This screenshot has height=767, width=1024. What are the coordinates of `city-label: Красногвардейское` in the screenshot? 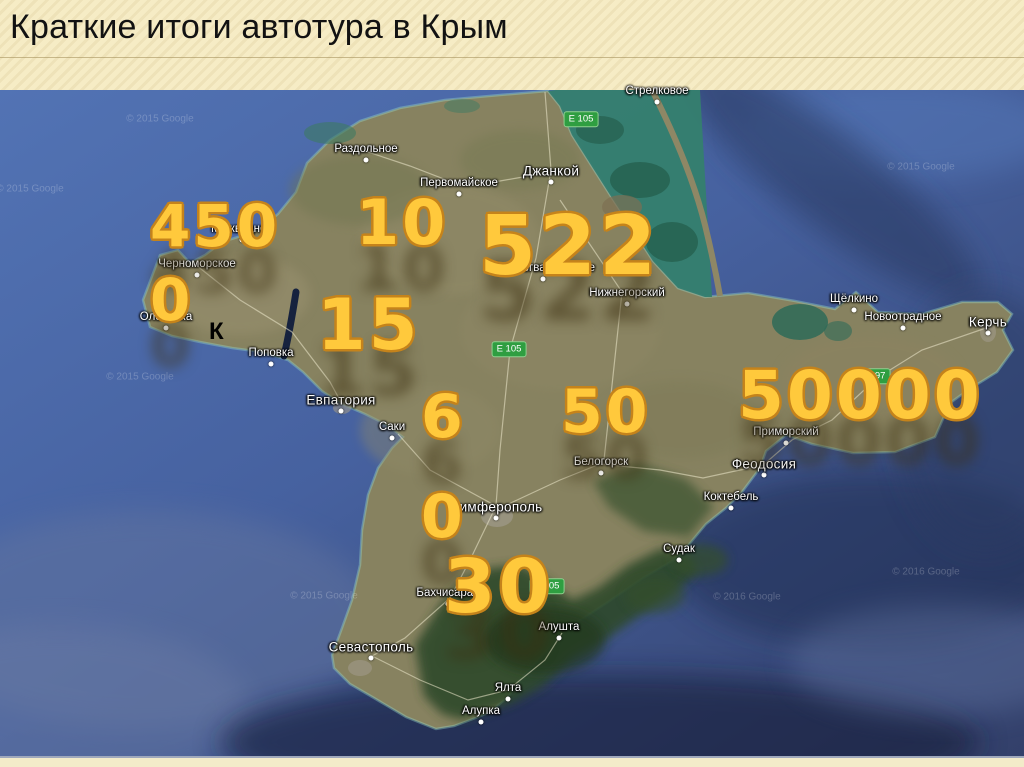 It's located at (543, 268).